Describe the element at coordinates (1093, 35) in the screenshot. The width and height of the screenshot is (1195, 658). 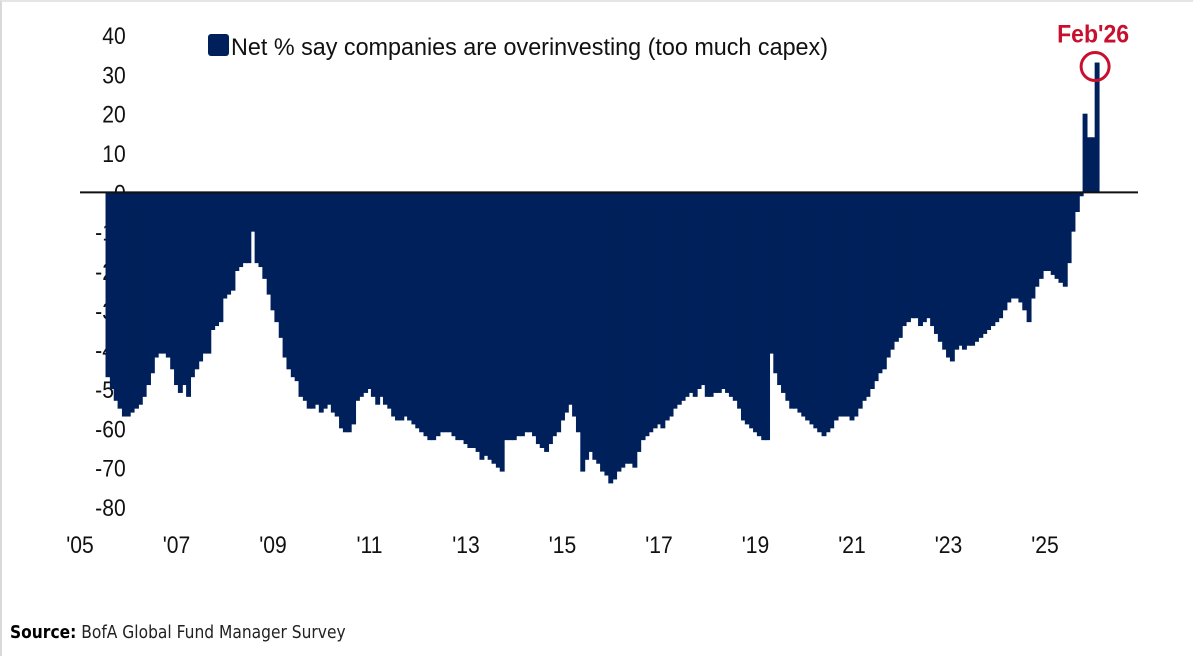
I see `annotation-label: Feb'26` at that location.